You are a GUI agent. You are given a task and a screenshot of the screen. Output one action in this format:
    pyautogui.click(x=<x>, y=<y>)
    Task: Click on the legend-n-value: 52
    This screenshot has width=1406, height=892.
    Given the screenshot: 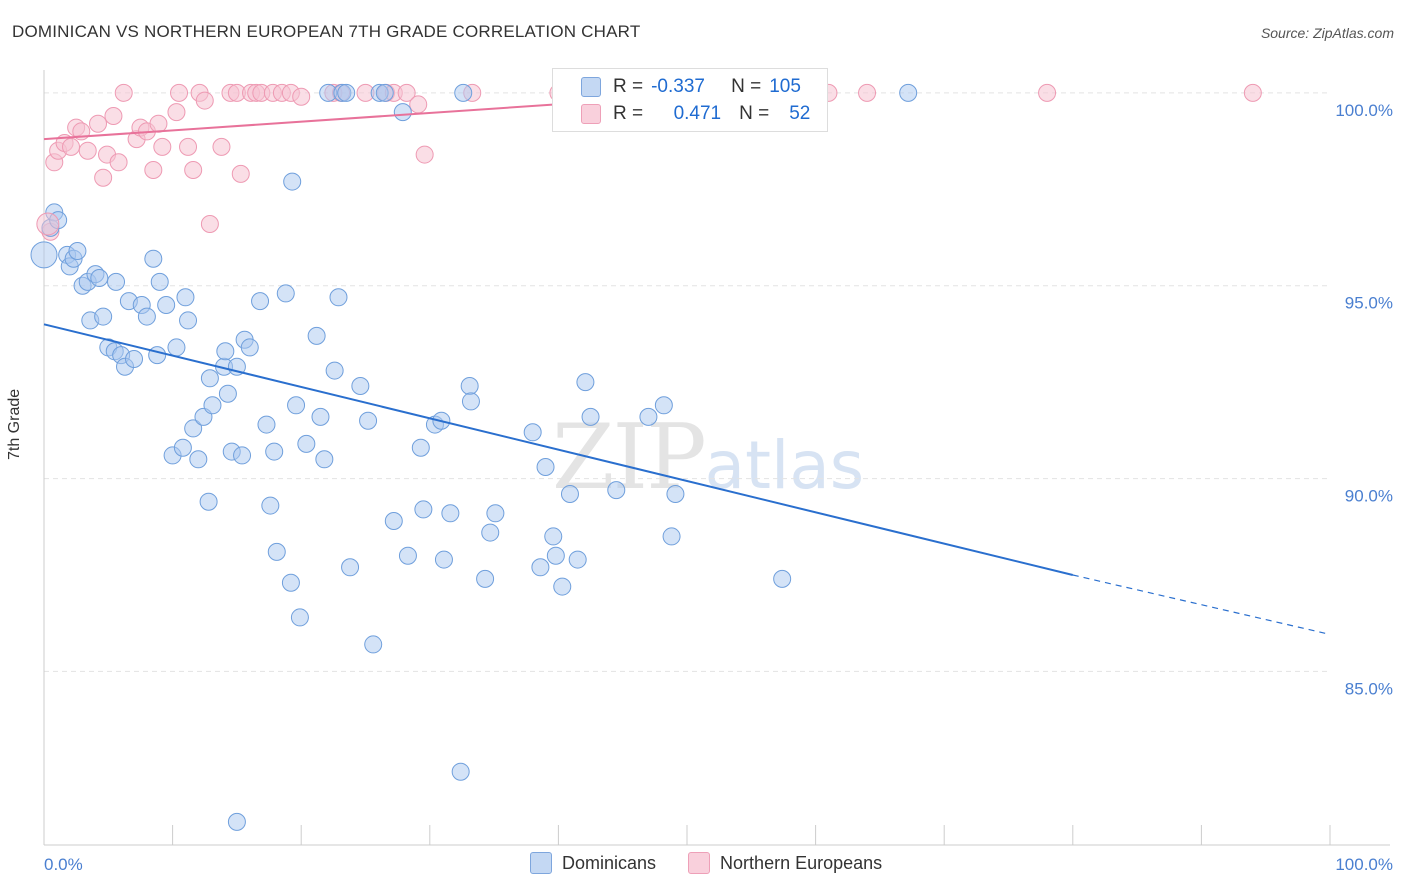 What is the action you would take?
    pyautogui.click(x=800, y=113)
    